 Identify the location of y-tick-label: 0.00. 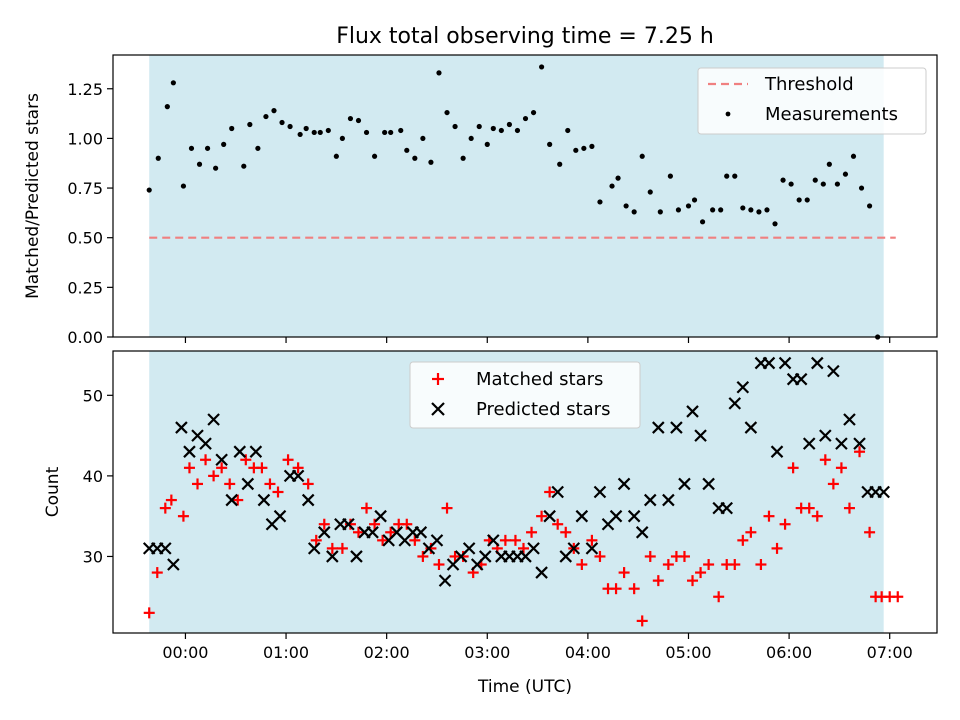
(85, 337).